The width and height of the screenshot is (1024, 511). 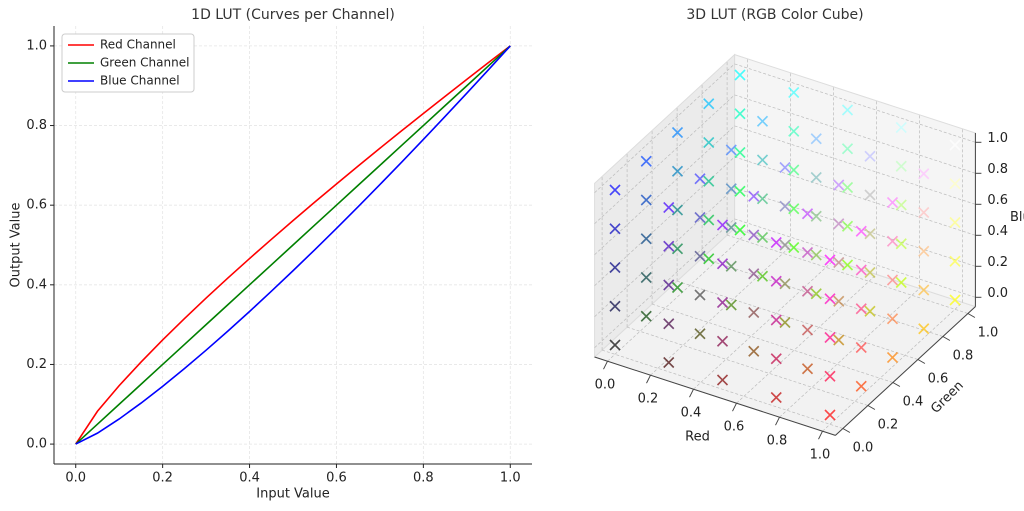 I want to click on y-tick-label: 0.0, so click(x=36, y=444).